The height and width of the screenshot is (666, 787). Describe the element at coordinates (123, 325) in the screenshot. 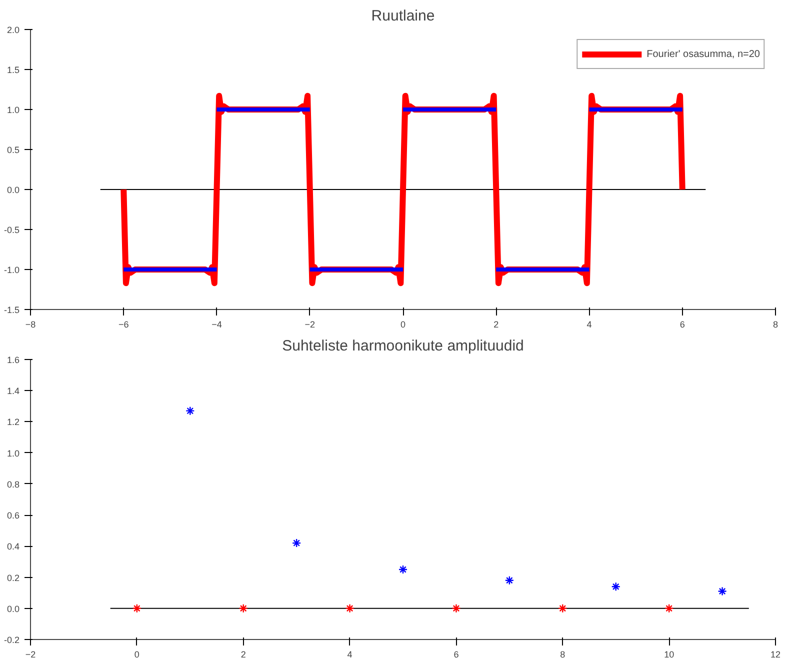

I see `x-tick-label: −6` at that location.